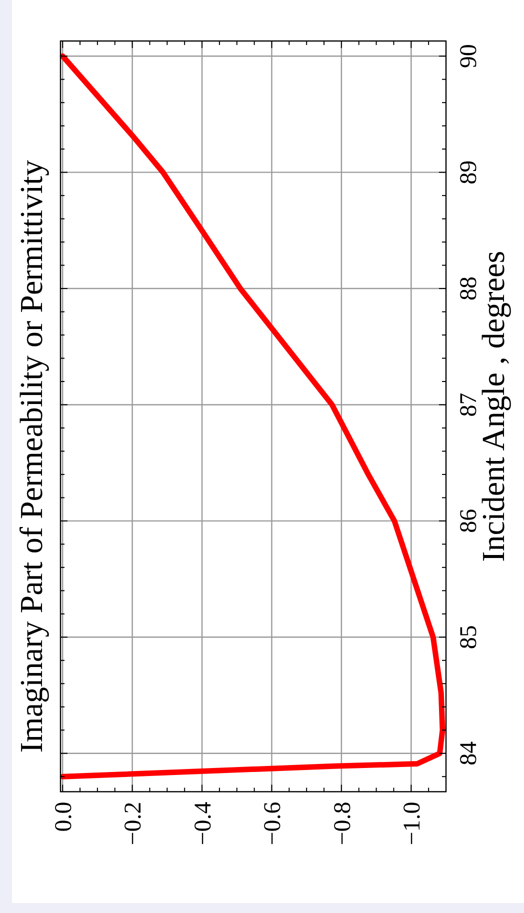 This screenshot has width=524, height=913. Describe the element at coordinates (469, 753) in the screenshot. I see `y-tick-label: 84` at that location.